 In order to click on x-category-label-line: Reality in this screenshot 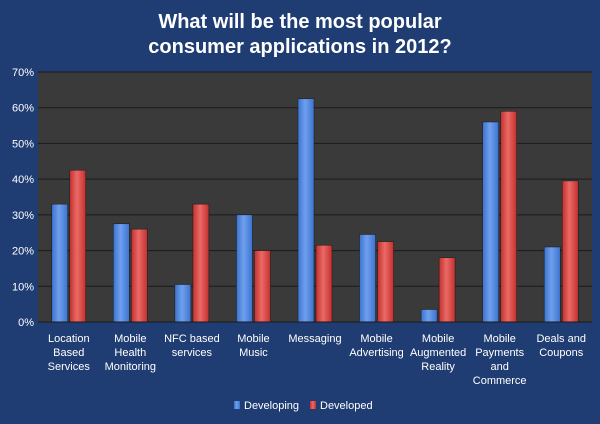, I will do `click(438, 367)`.